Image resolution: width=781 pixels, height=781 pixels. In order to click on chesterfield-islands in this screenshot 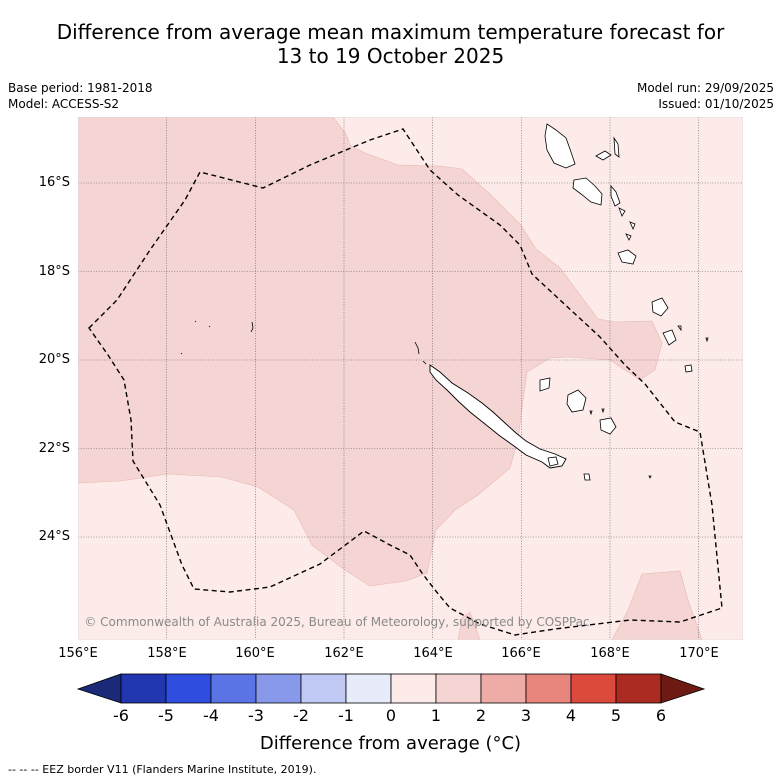, I will do `click(217, 337)`.